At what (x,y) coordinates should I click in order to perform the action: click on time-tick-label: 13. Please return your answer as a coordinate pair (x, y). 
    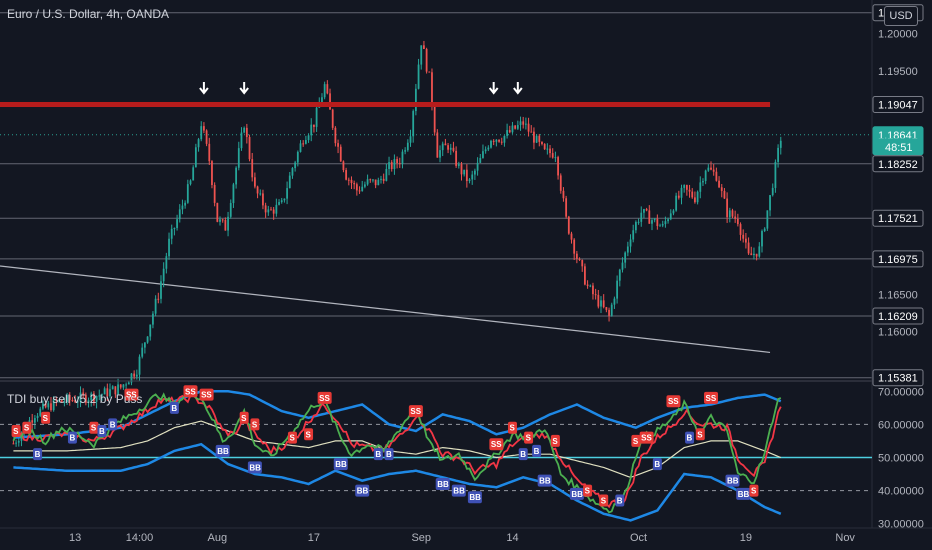
    Looking at the image, I should click on (75, 538).